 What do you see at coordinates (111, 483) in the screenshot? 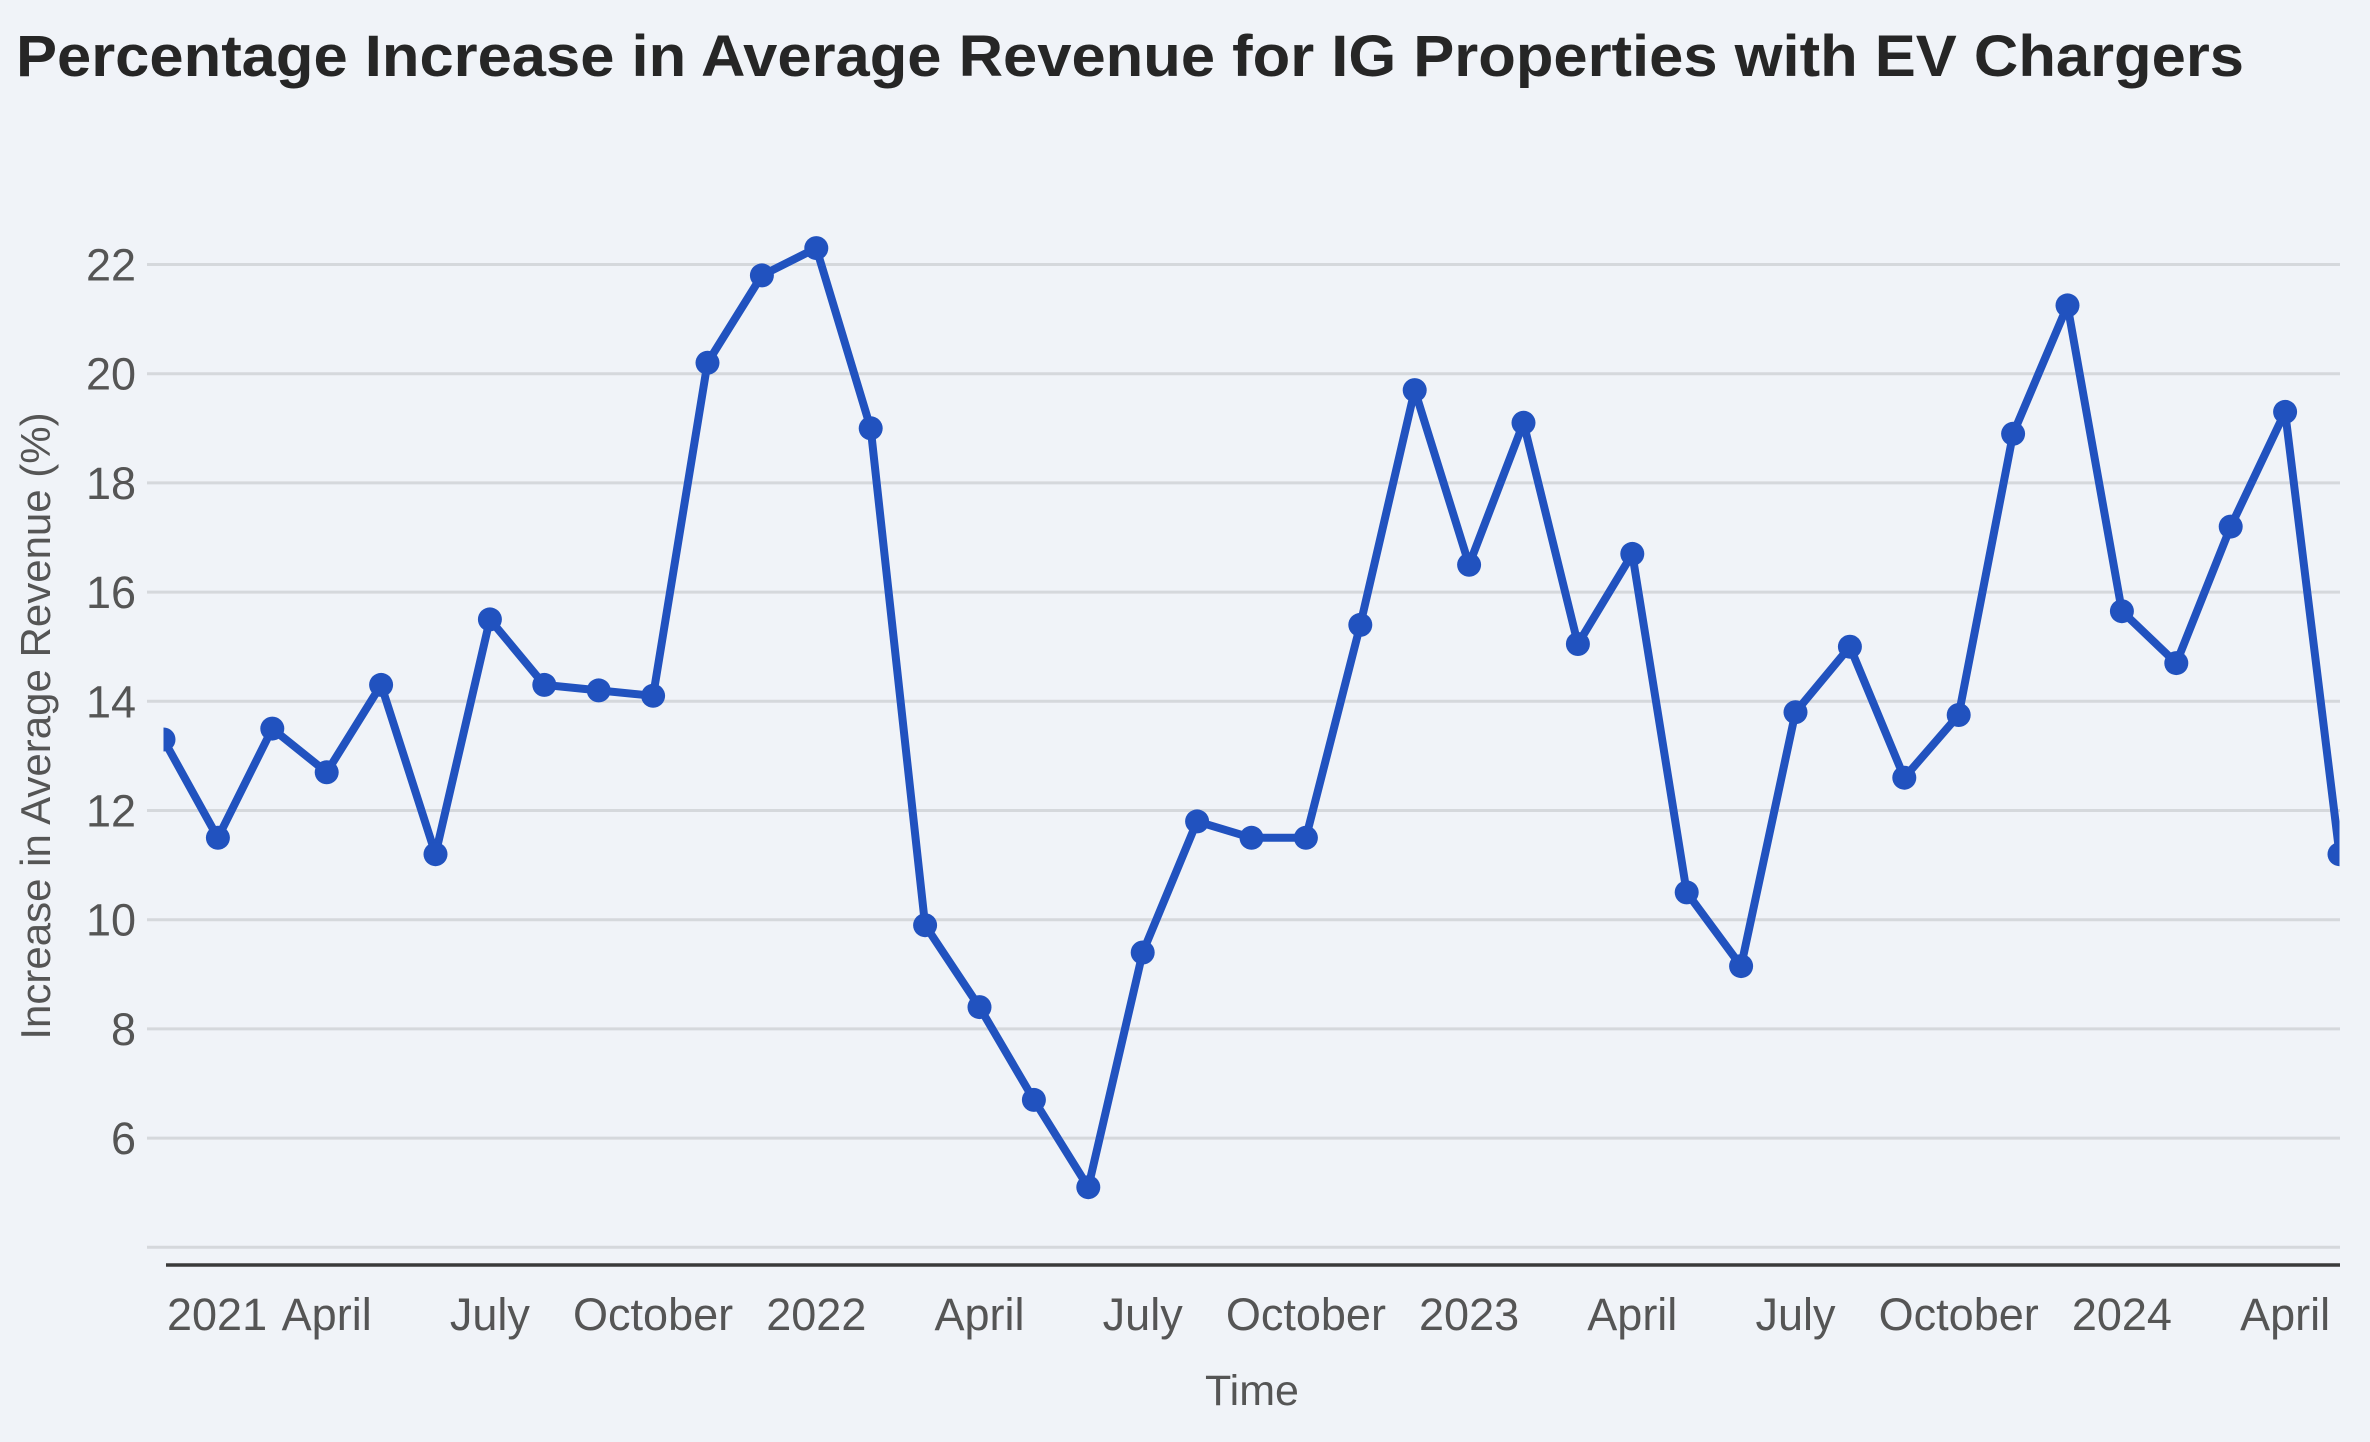
I see `y-tick-label: 18` at bounding box center [111, 483].